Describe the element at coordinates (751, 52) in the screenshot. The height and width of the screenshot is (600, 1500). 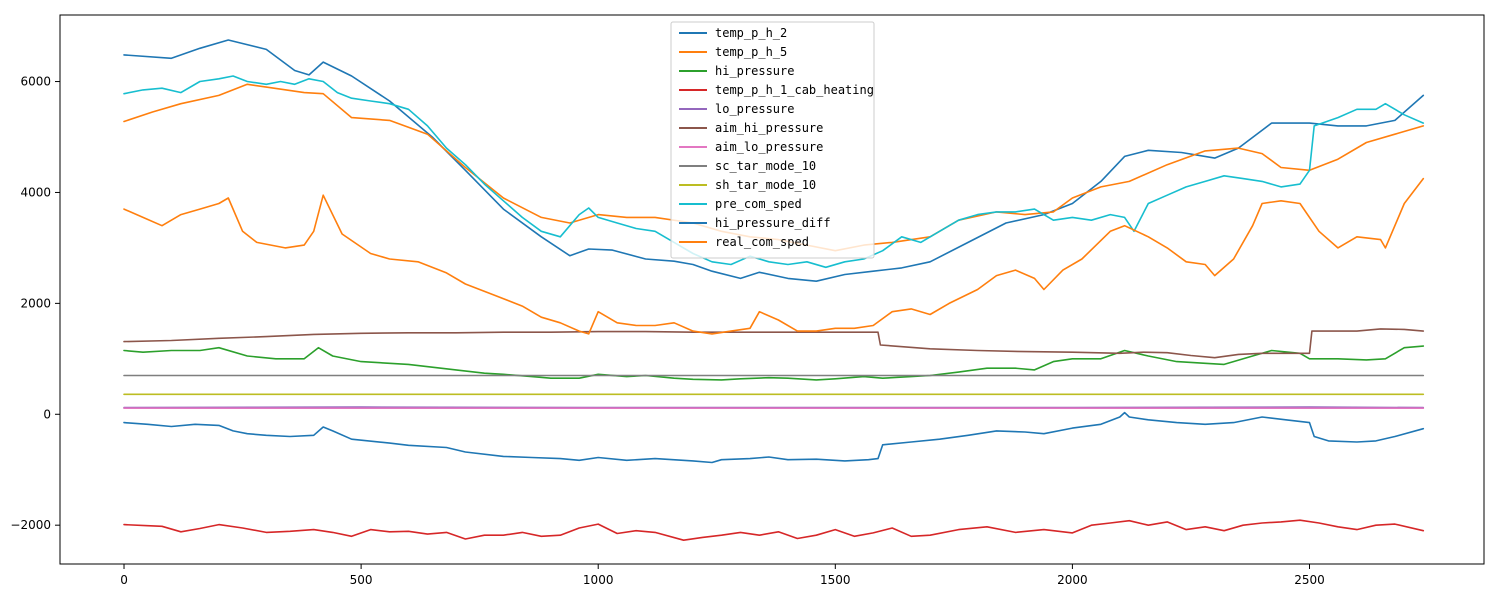
I see `legend-label: temp_p_h_5` at that location.